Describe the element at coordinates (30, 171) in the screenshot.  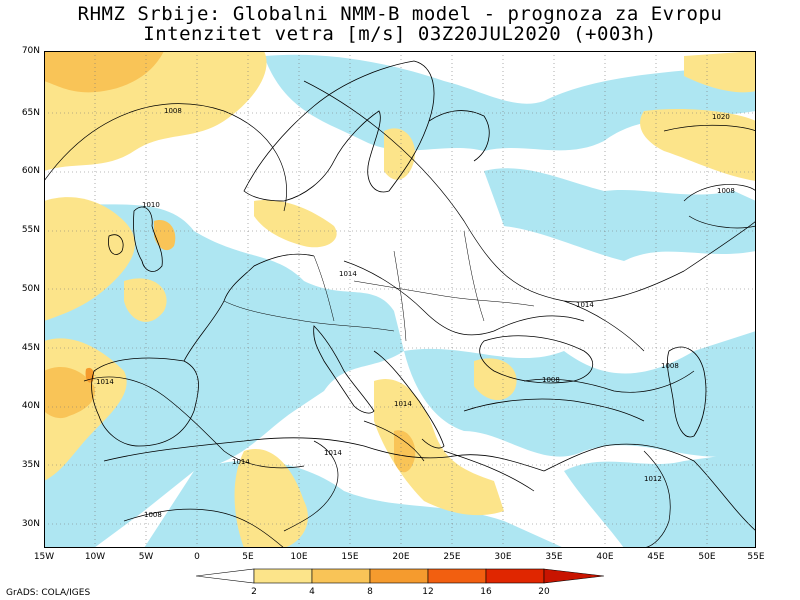
I see `lat-label: 60N` at that location.